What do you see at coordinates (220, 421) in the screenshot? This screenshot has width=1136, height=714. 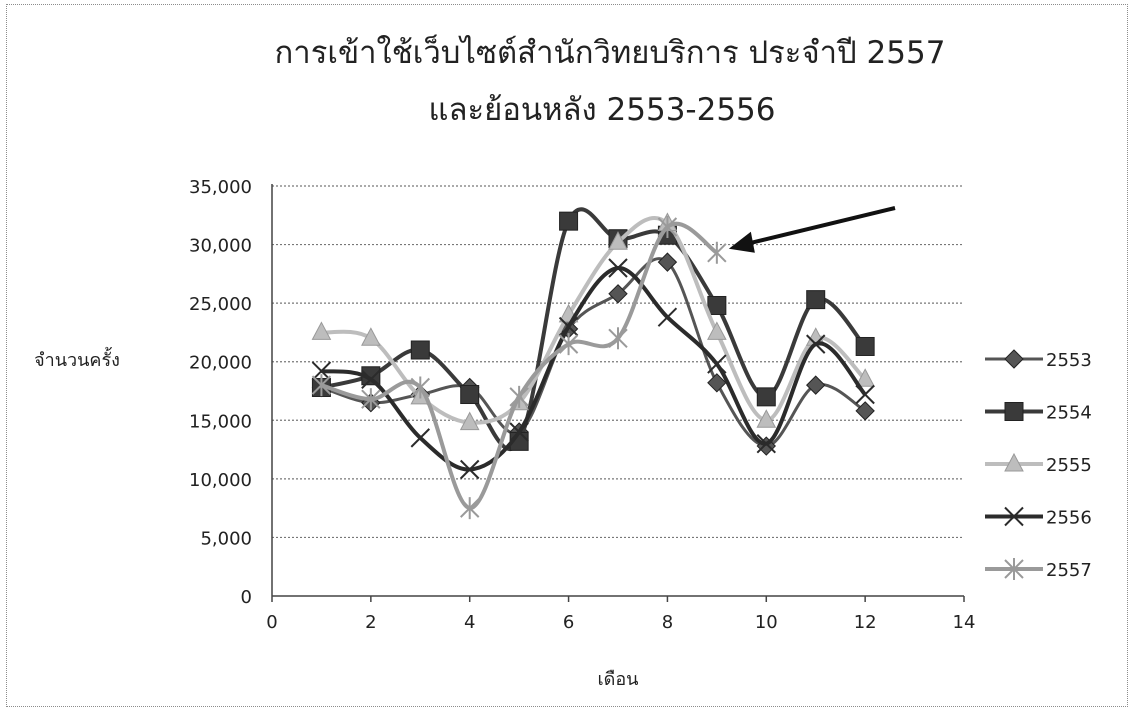 I see `y-tick-label: 15,000` at bounding box center [220, 421].